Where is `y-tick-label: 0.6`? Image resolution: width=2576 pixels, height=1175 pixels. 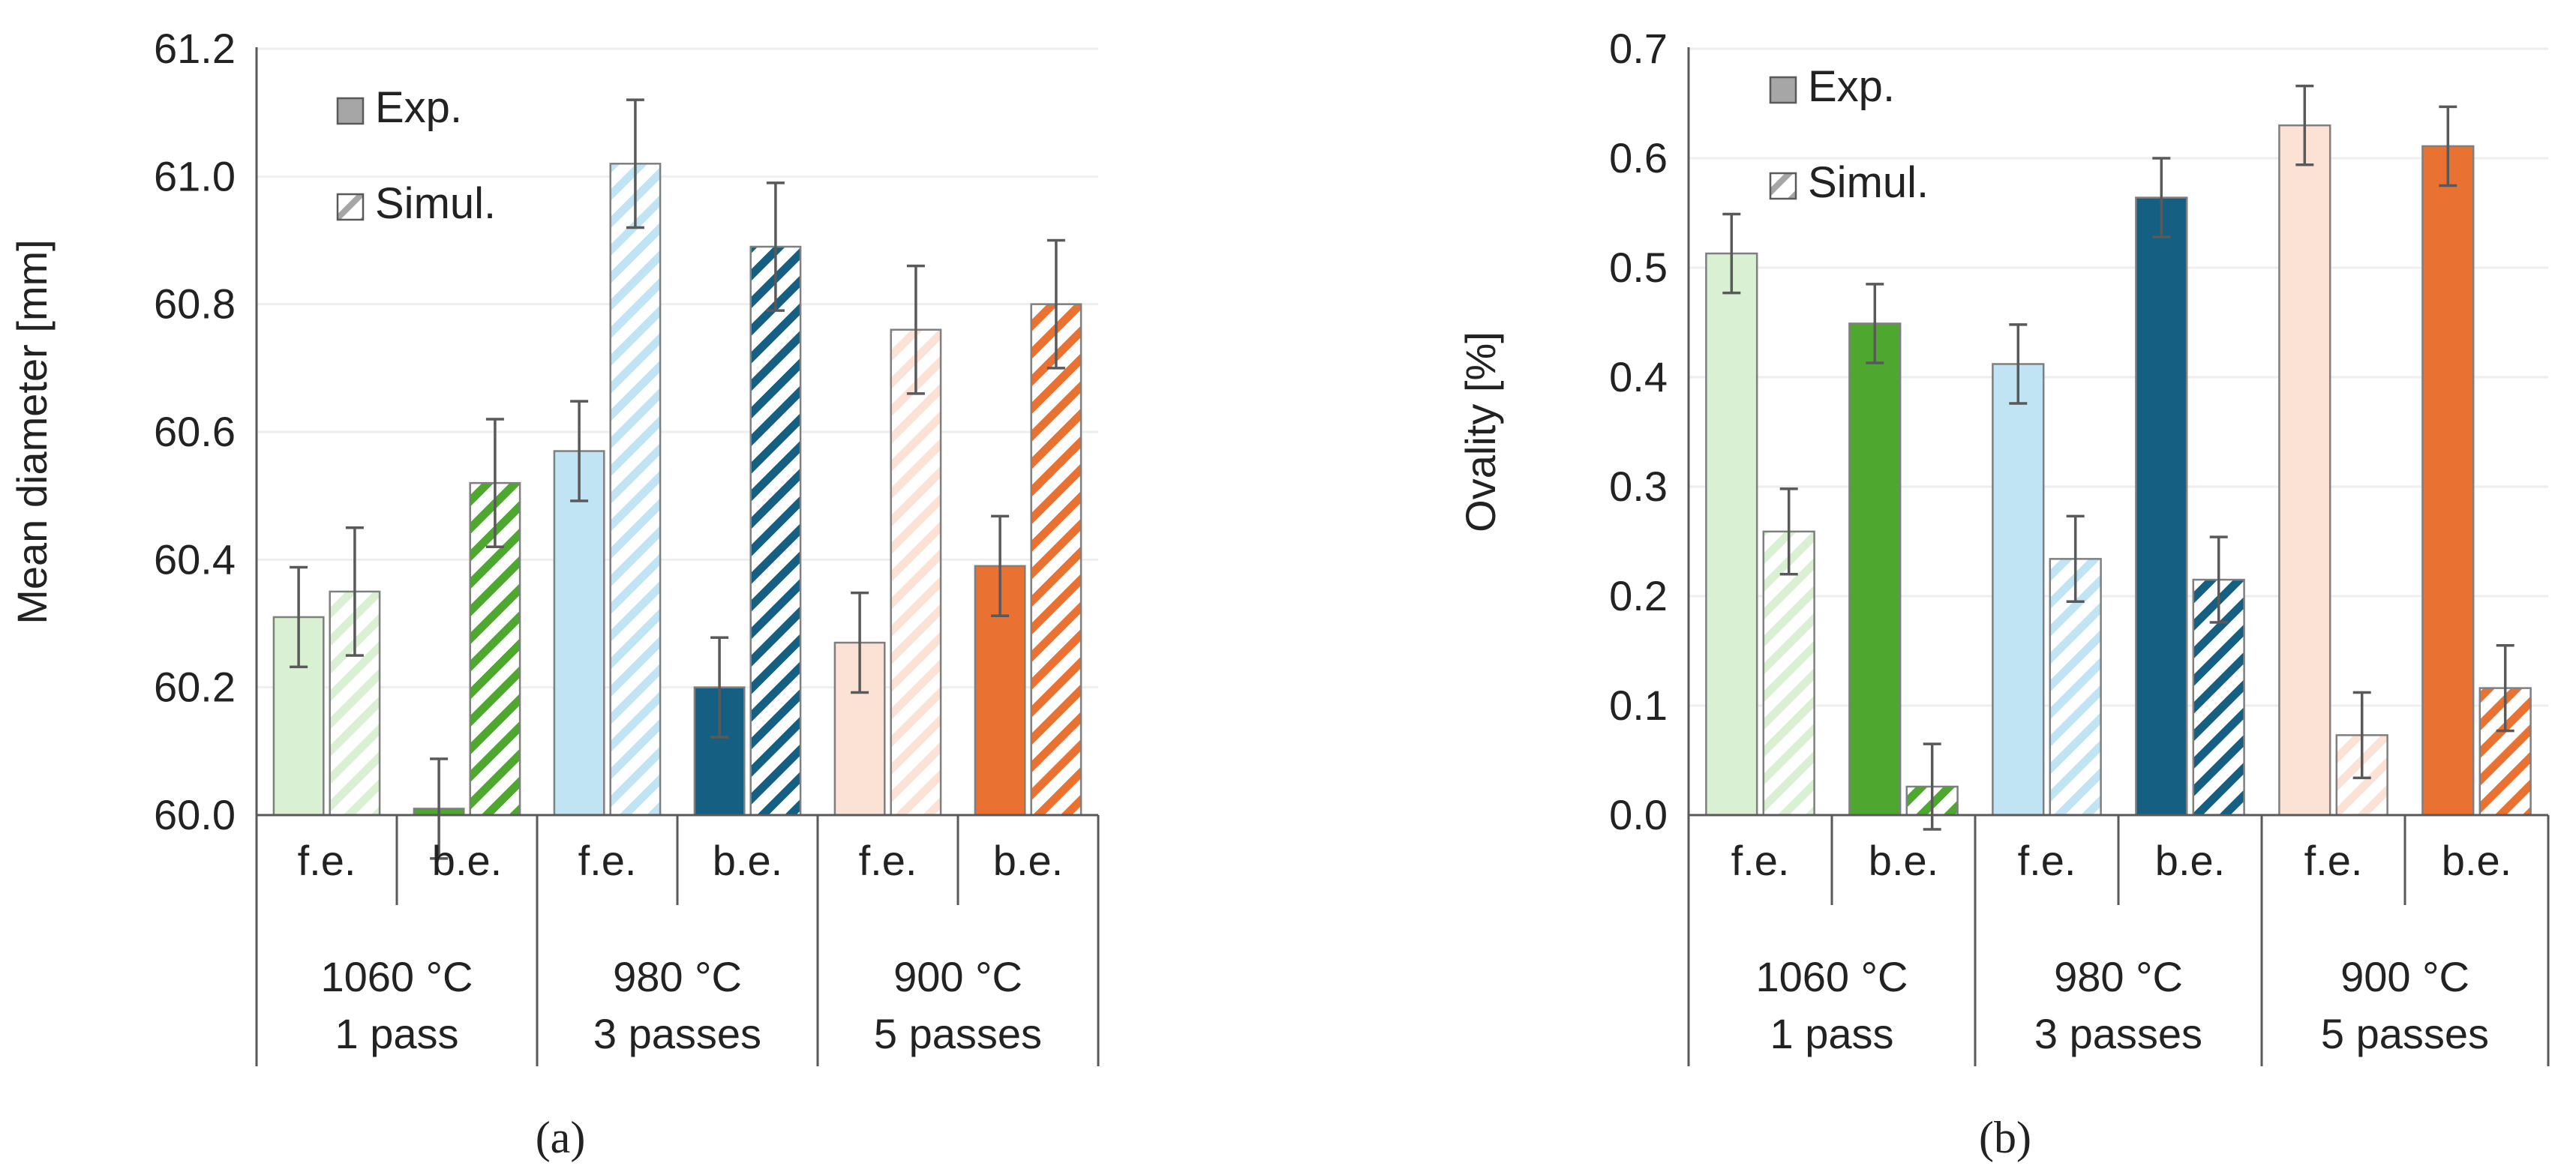
y-tick-label: 0.6 is located at coordinates (1638, 157).